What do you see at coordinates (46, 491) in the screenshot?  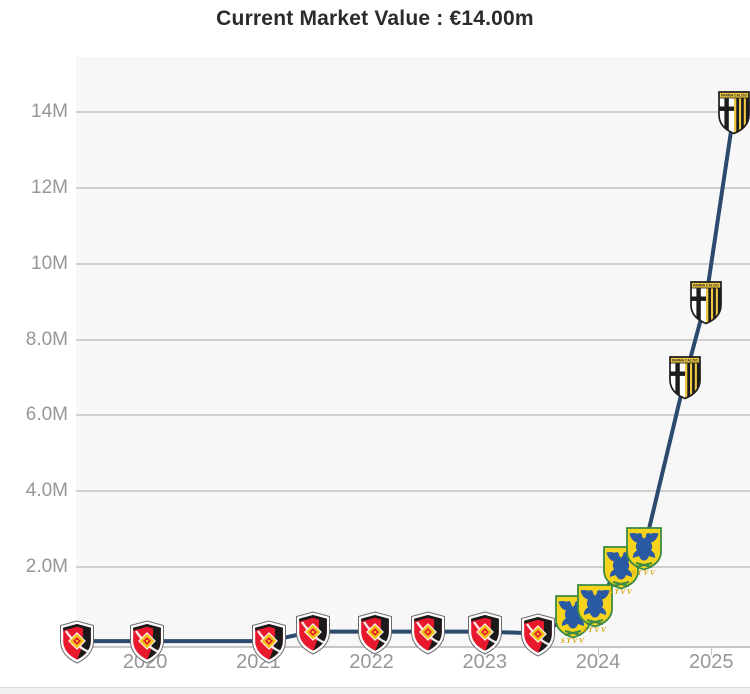 I see `y-axis-label: 4.0M` at bounding box center [46, 491].